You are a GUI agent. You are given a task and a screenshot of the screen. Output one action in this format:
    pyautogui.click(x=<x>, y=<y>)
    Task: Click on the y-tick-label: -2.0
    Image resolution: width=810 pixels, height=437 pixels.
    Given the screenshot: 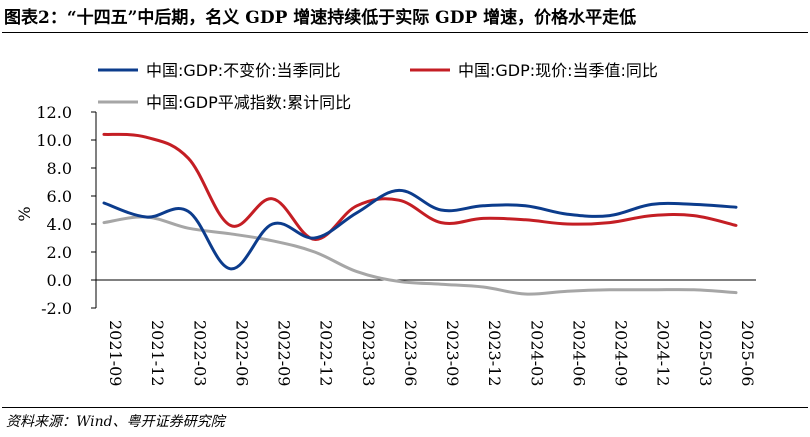 What is the action you would take?
    pyautogui.click(x=56, y=308)
    